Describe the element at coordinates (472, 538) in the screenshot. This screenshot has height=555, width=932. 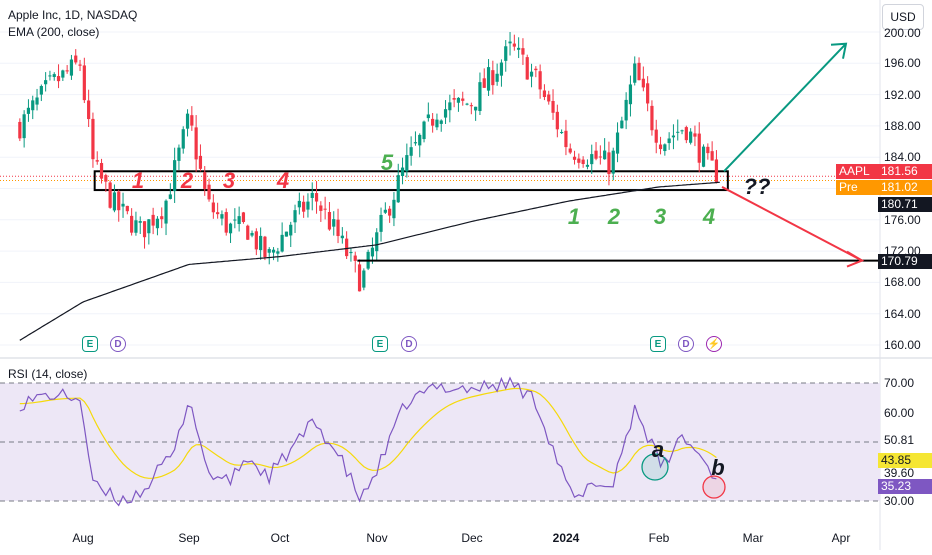
I see `x-axis-tick: Dec` at that location.